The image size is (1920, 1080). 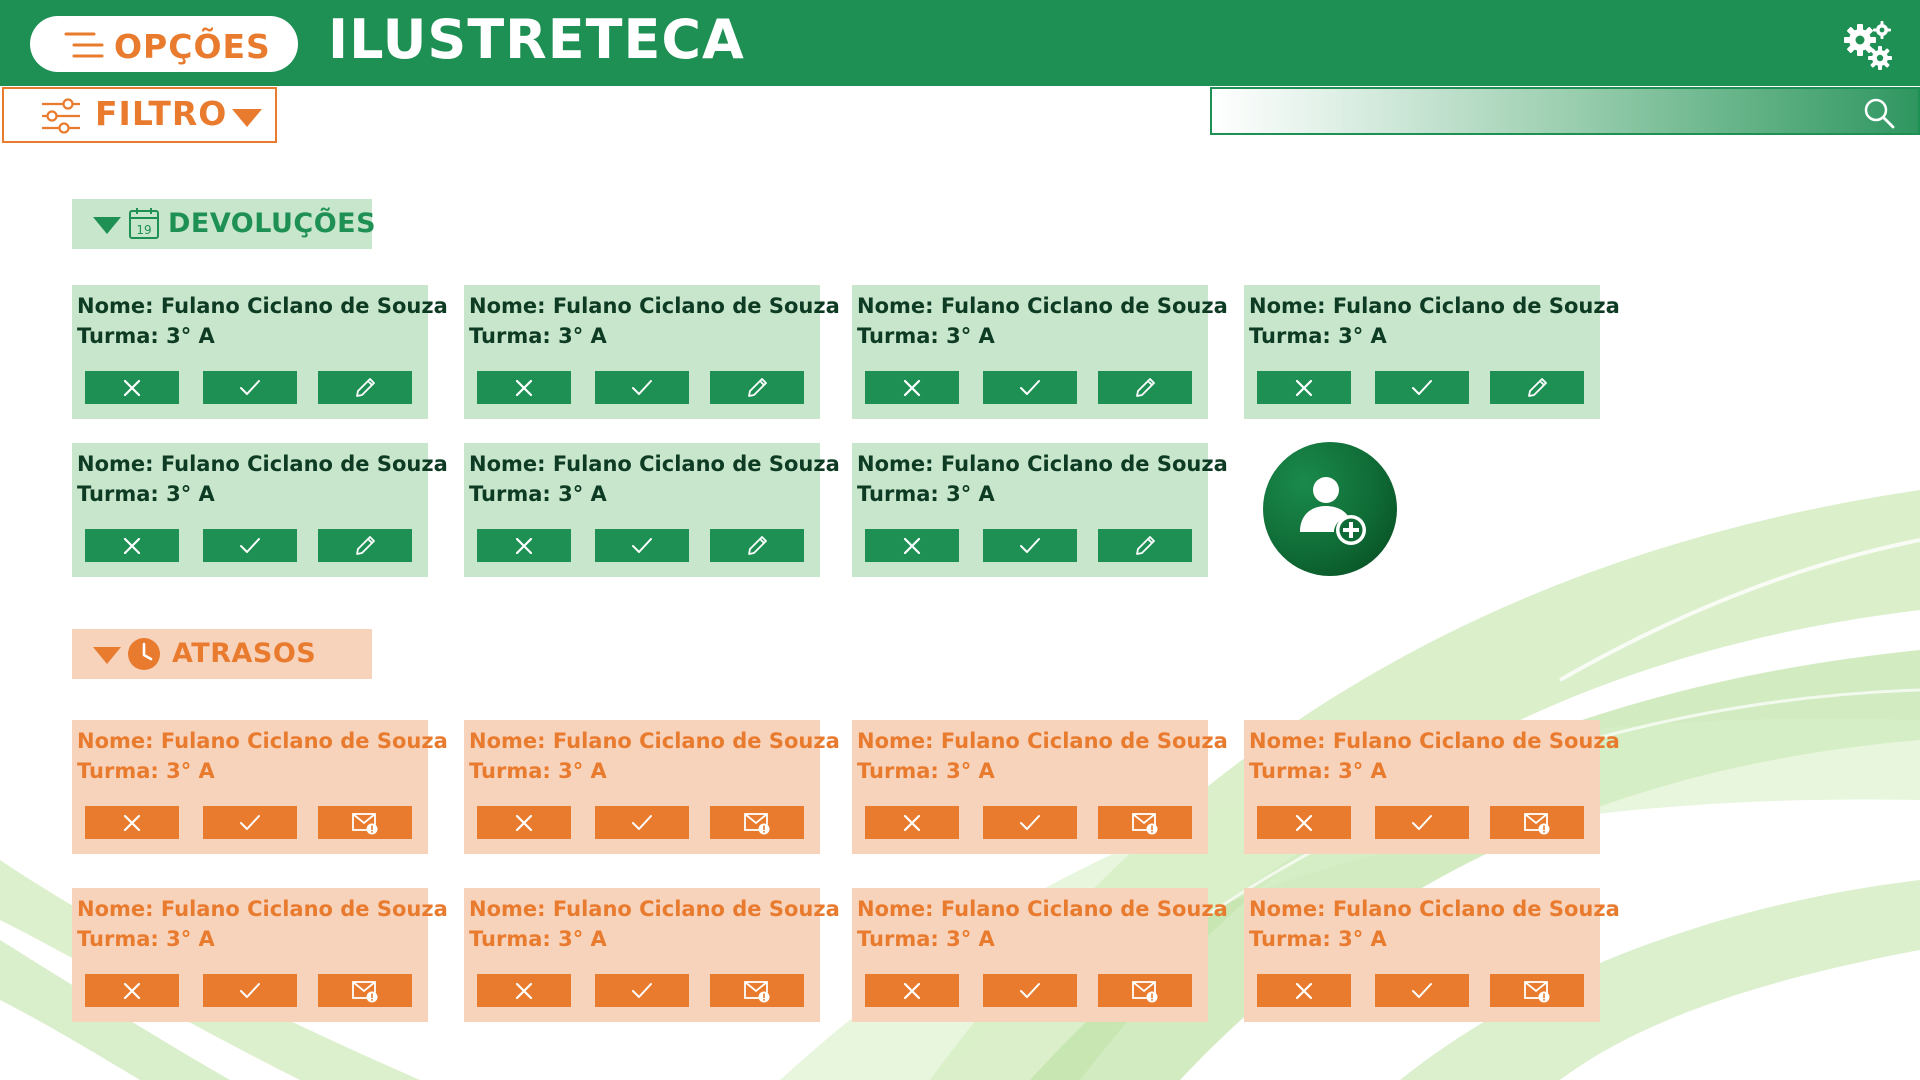 I want to click on app-title: ILUSTRETECA, so click(x=536, y=39).